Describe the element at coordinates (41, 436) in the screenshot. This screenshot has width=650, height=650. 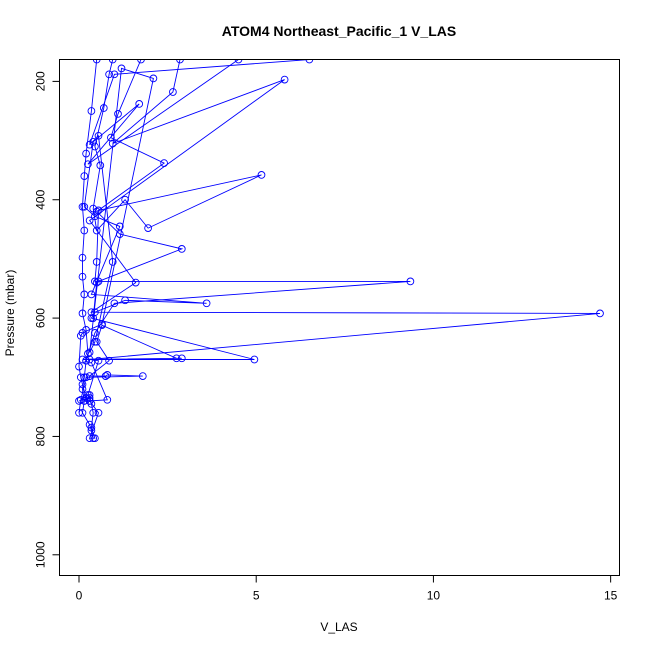
I see `y-tick-label: 800` at that location.